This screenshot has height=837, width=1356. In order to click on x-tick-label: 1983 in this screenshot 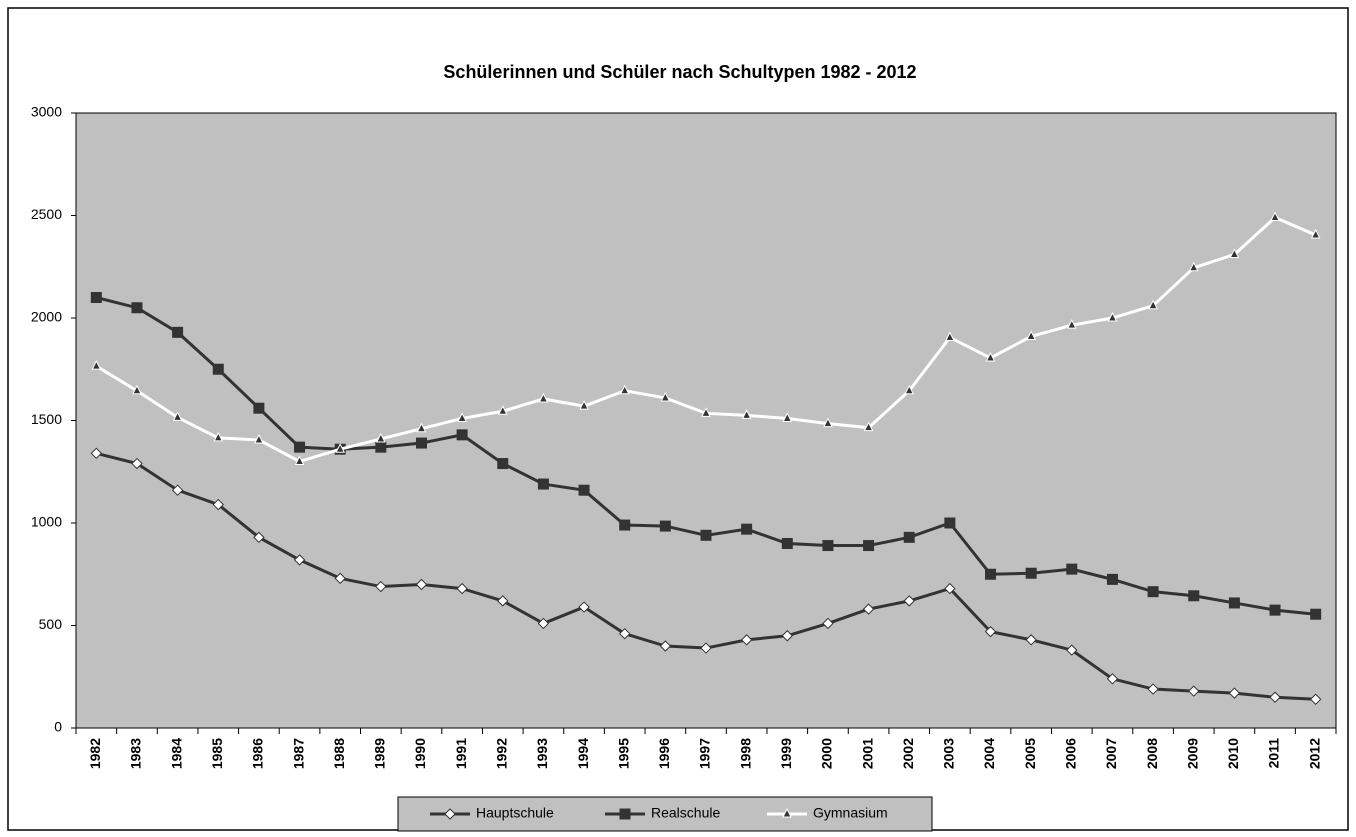, I will do `click(136, 753)`.